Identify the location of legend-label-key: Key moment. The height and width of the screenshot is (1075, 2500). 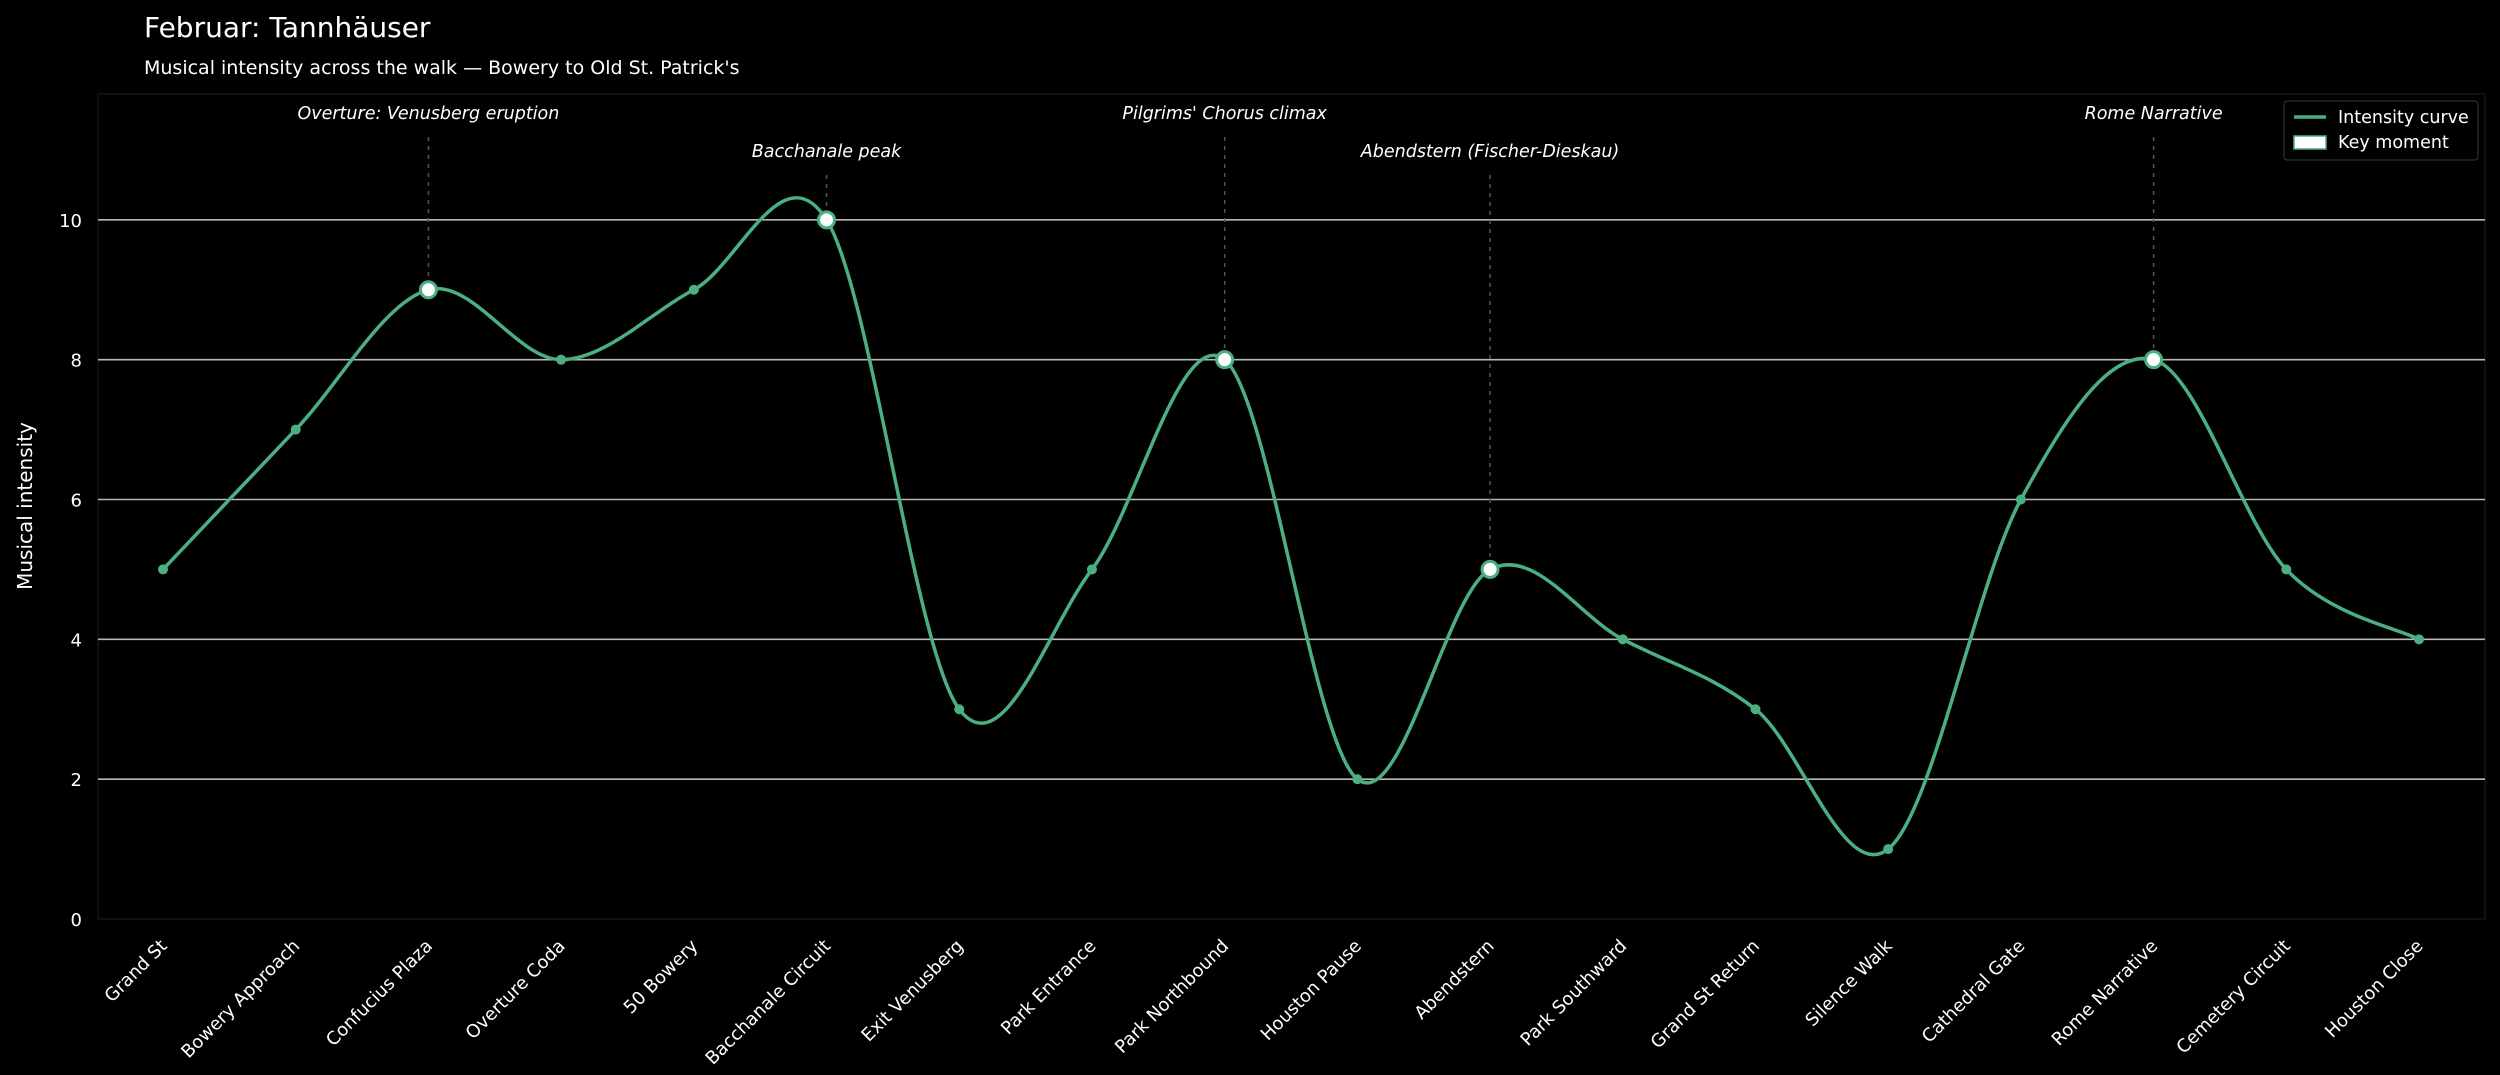
(2393, 143).